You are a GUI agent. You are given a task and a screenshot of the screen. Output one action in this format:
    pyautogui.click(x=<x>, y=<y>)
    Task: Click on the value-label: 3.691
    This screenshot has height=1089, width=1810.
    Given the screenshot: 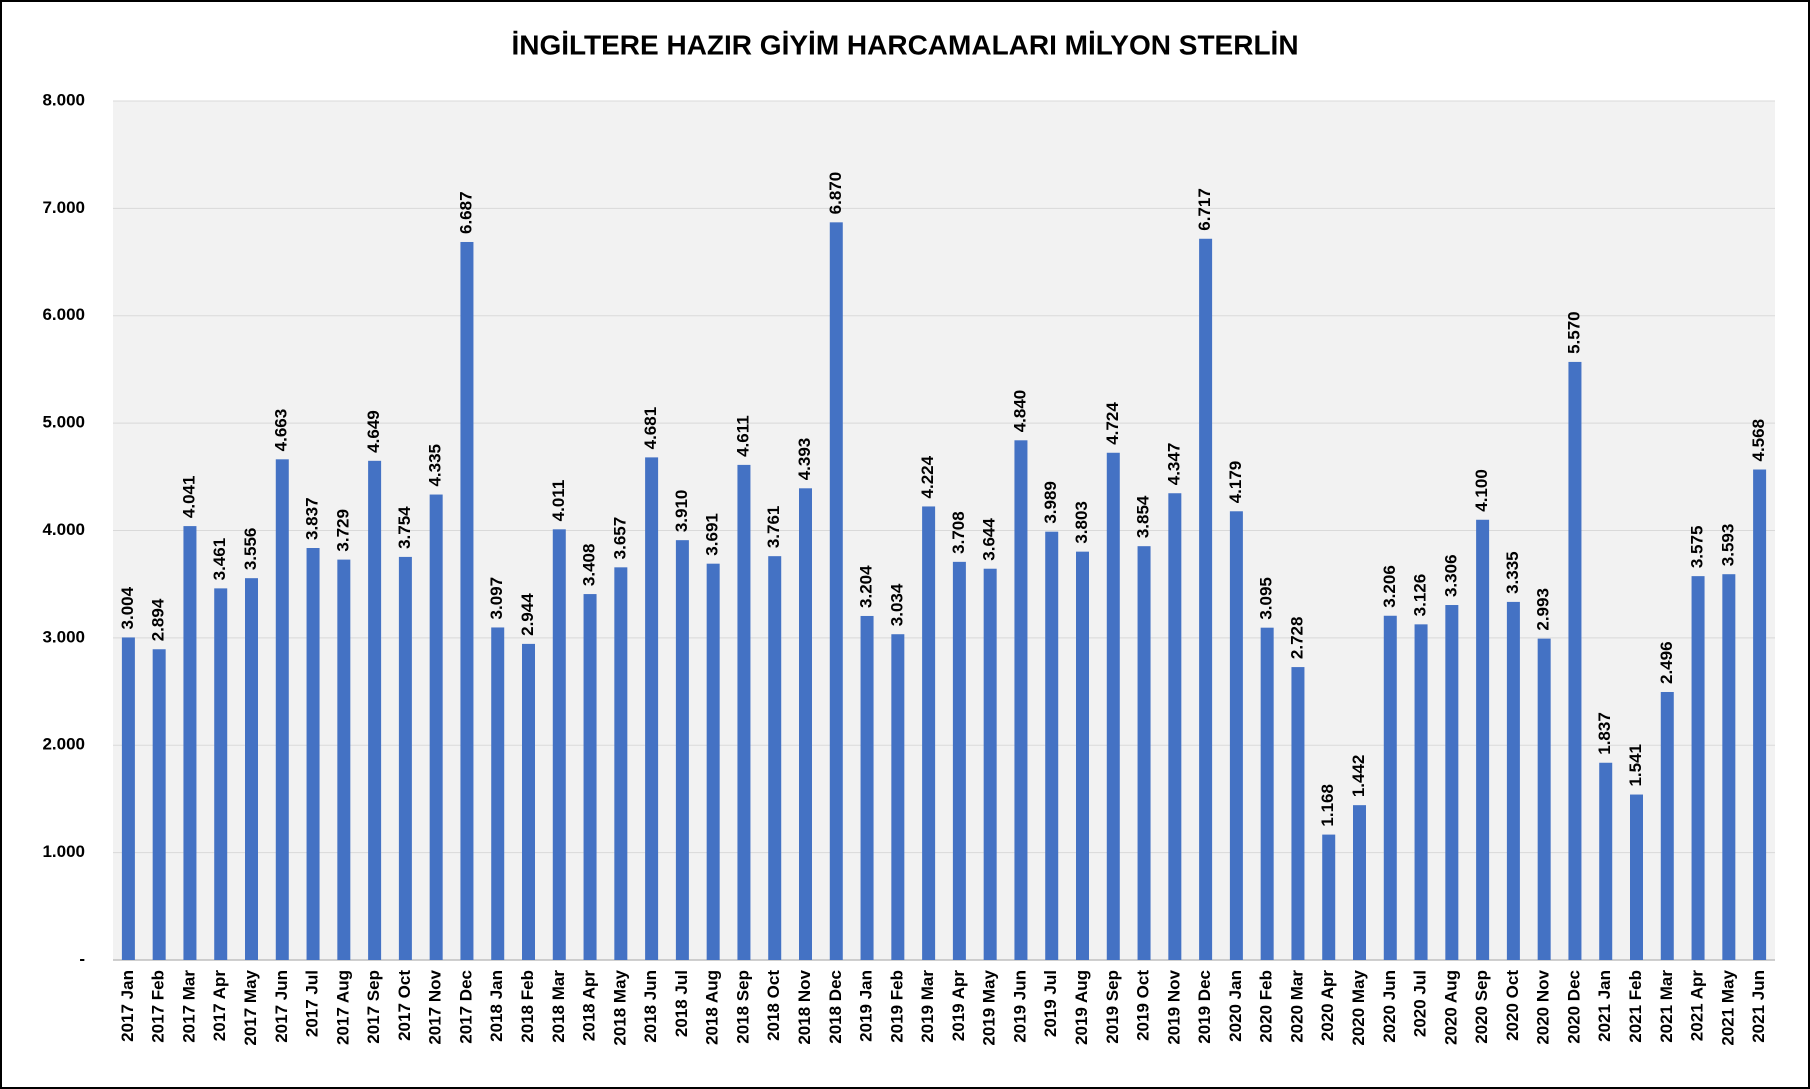 What is the action you would take?
    pyautogui.click(x=712, y=534)
    